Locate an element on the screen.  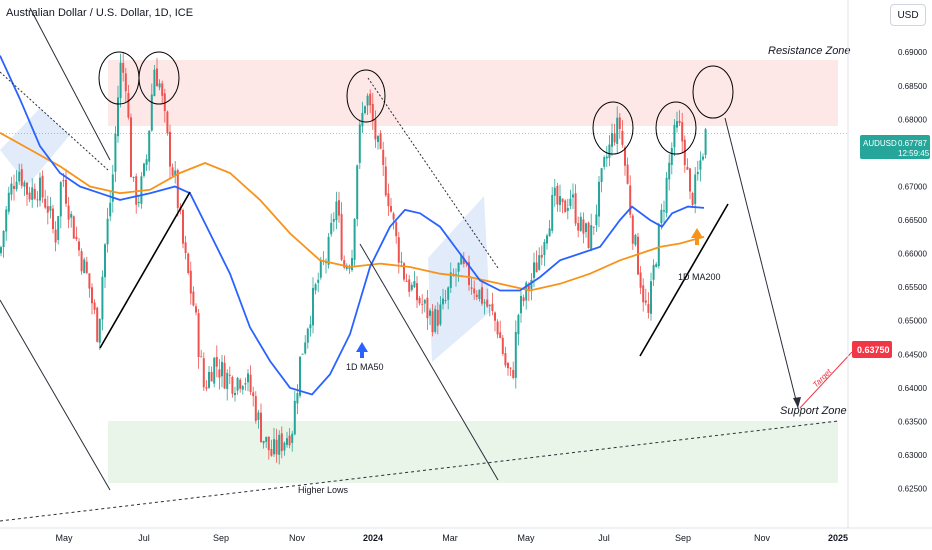
ma200-arrow-icon is located at coordinates (697, 236).